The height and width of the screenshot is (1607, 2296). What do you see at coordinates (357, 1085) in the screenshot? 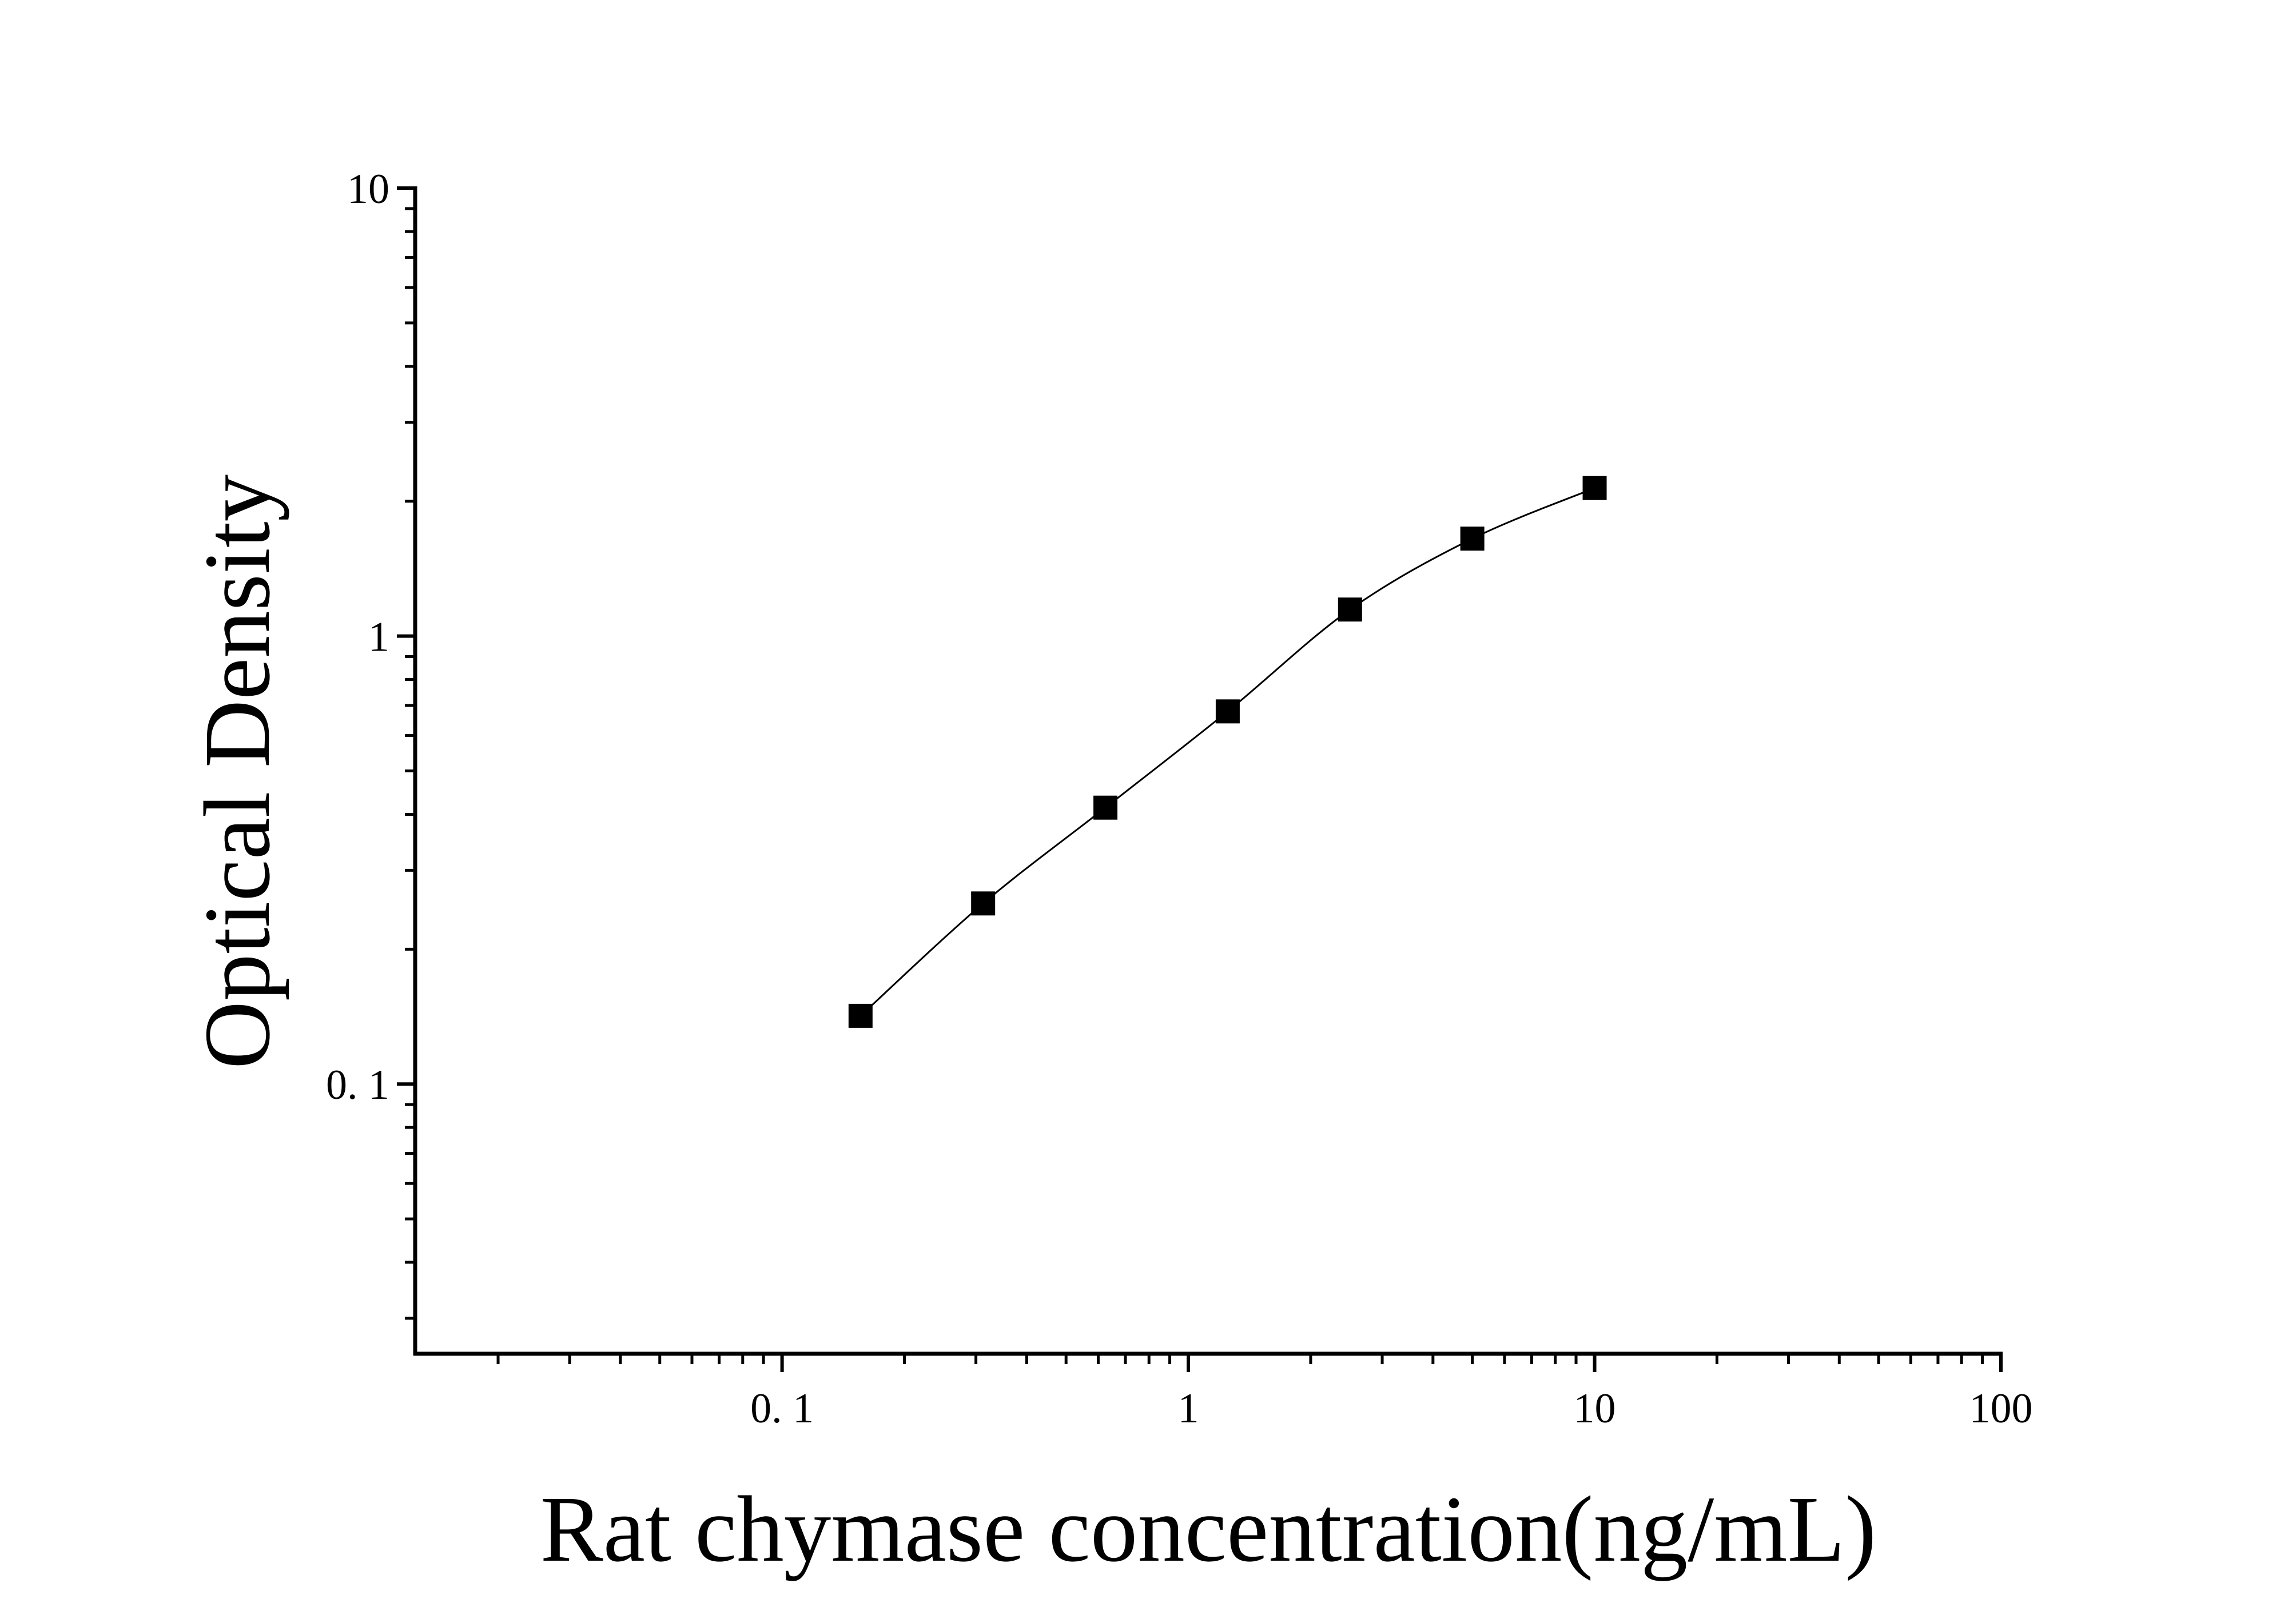
I see `y-tick-label: 0. 1` at bounding box center [357, 1085].